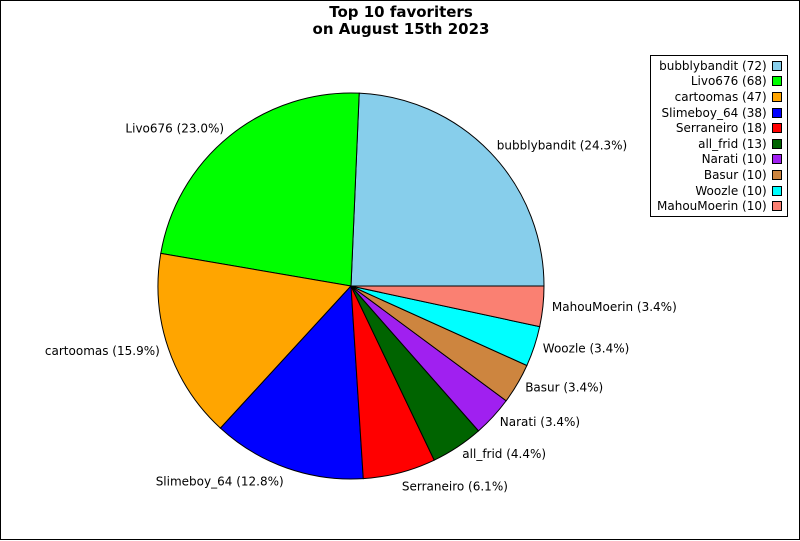  I want to click on slice-label-narati: Narati (3.4%), so click(540, 422).